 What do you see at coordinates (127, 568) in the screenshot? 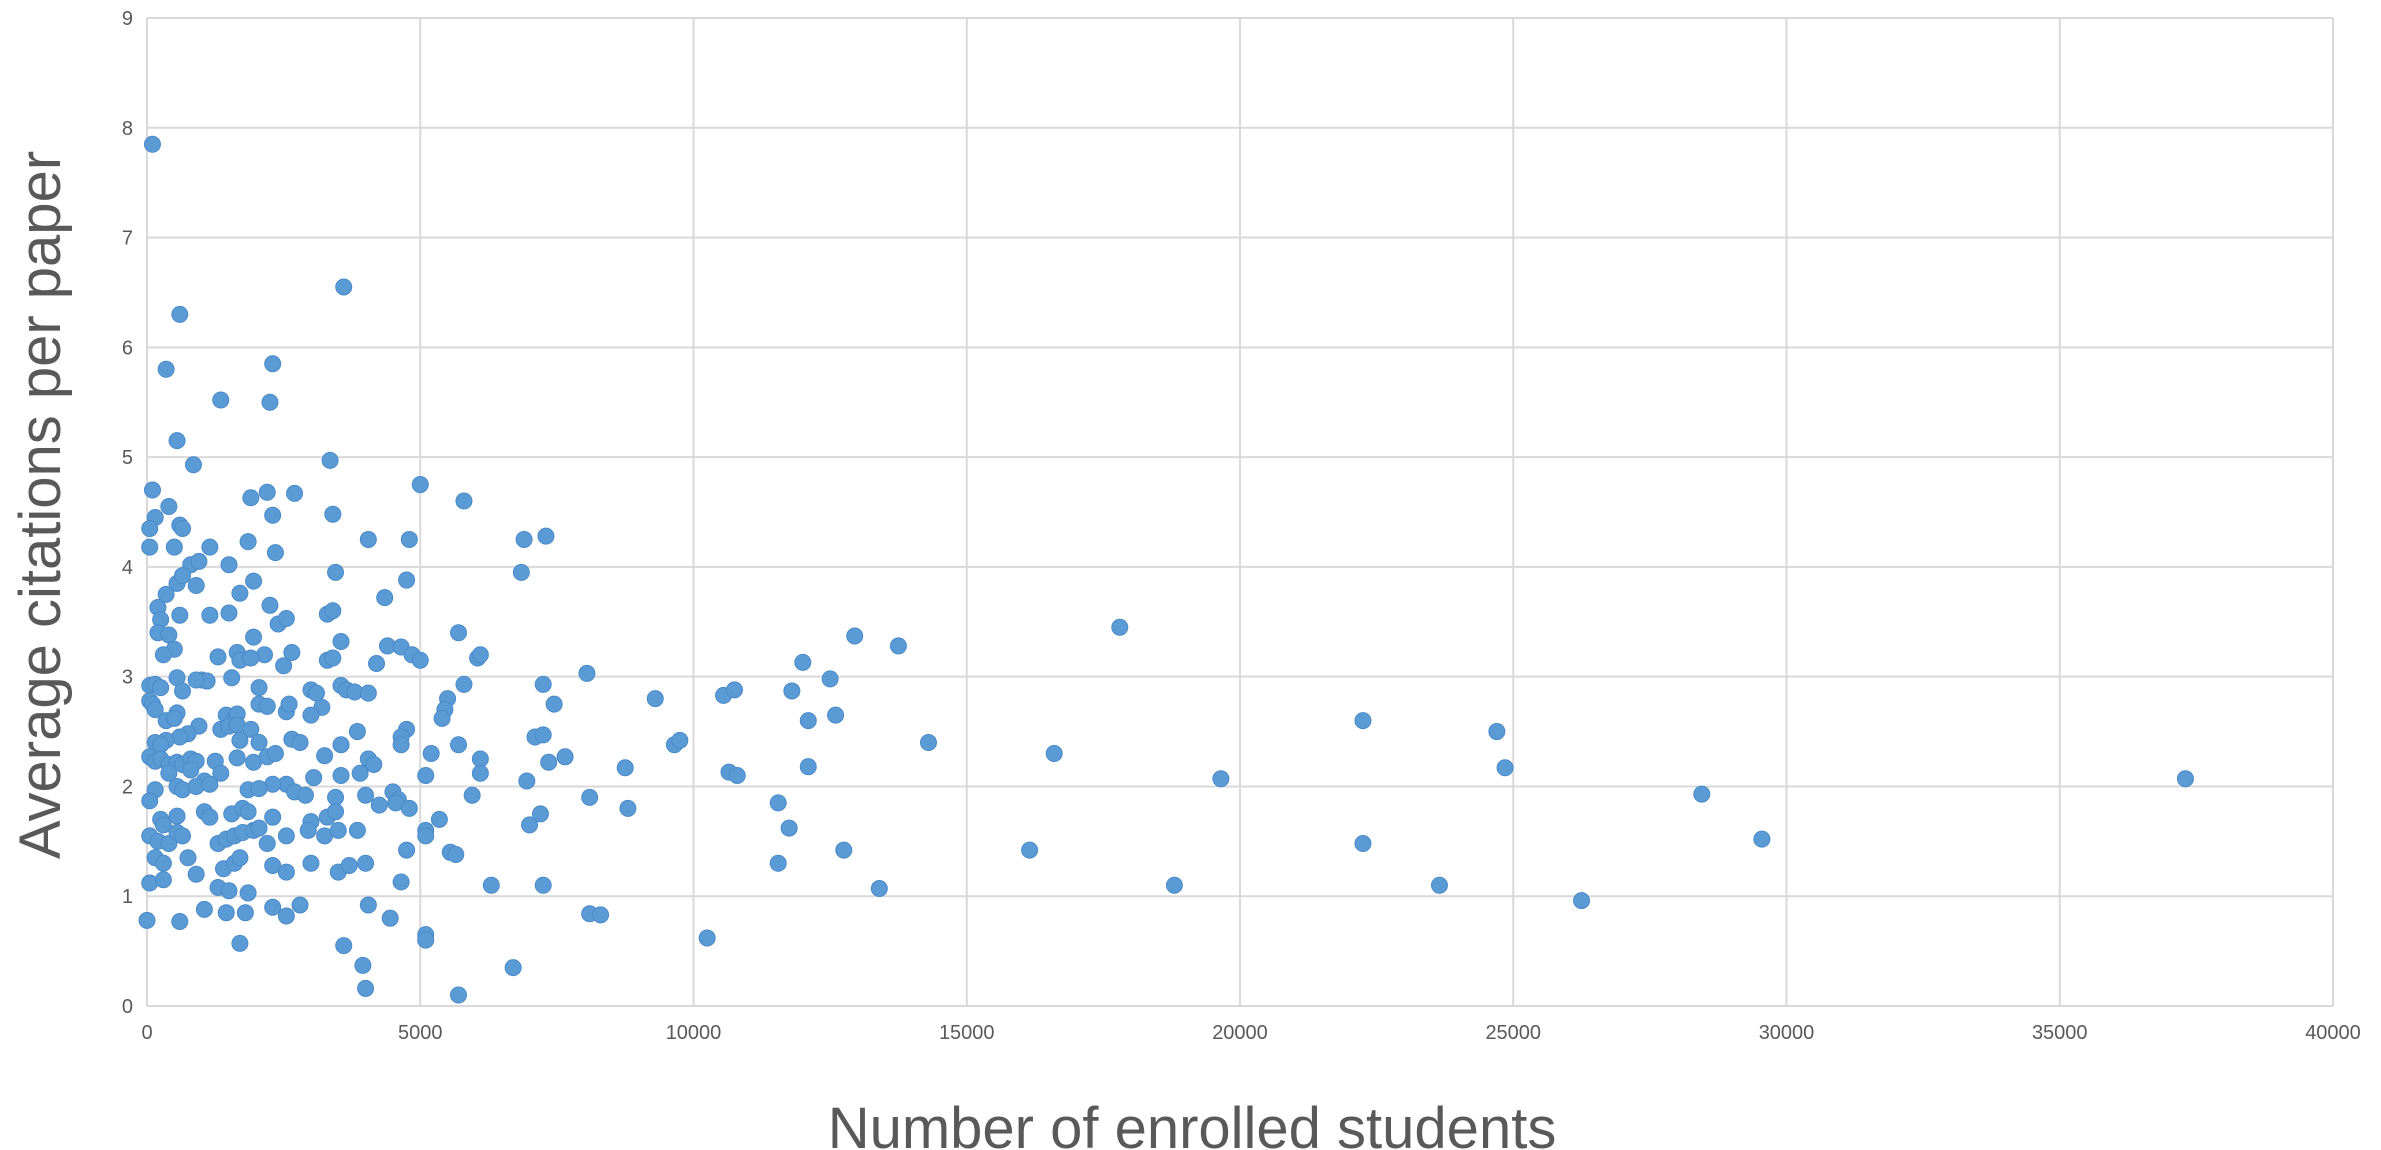
I see `y-tick-label: 4` at bounding box center [127, 568].